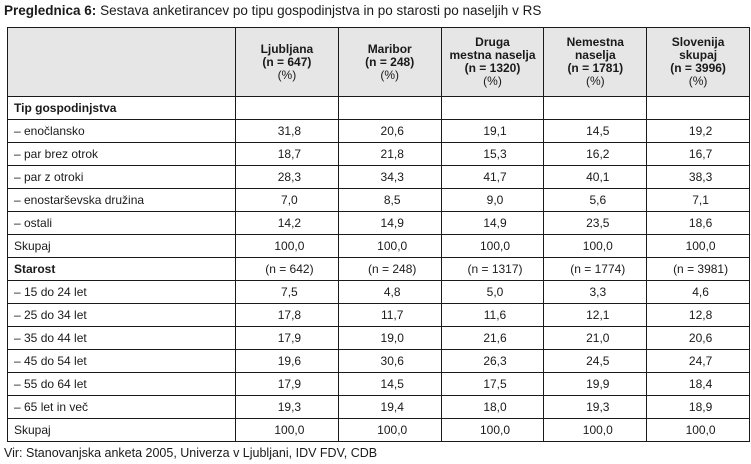  Describe the element at coordinates (121, 108) in the screenshot. I see `section-label: Tip gospodinjstva` at that location.